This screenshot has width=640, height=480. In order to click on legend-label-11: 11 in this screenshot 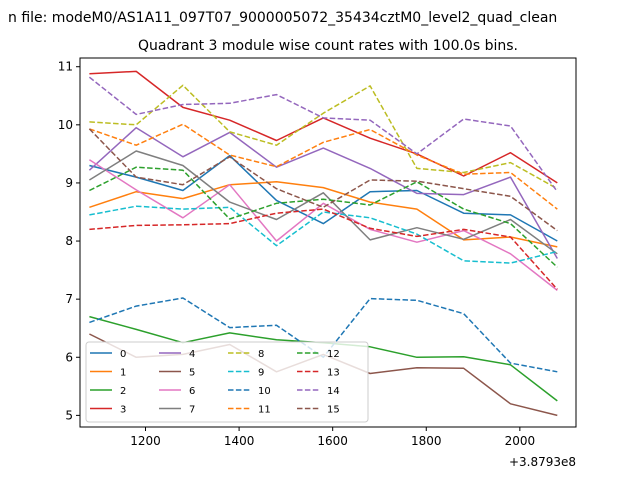, I will do `click(264, 410)`.